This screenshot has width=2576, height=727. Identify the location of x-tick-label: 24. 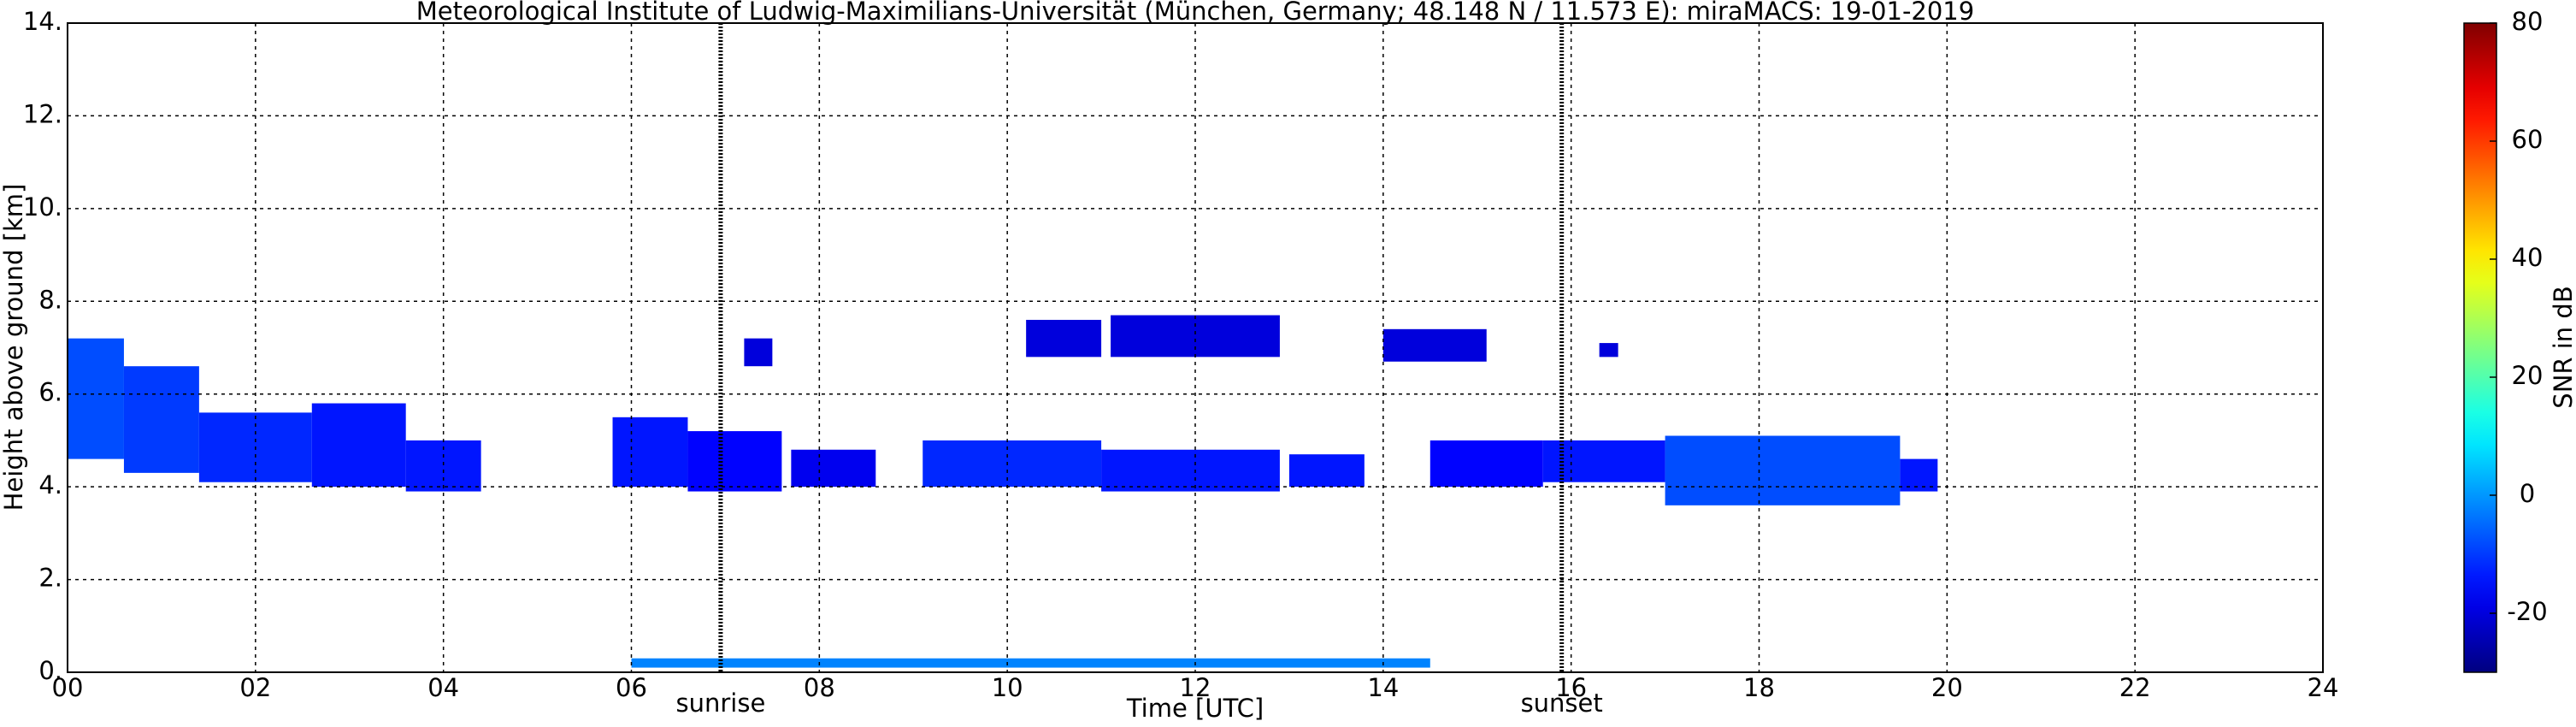
(2323, 687).